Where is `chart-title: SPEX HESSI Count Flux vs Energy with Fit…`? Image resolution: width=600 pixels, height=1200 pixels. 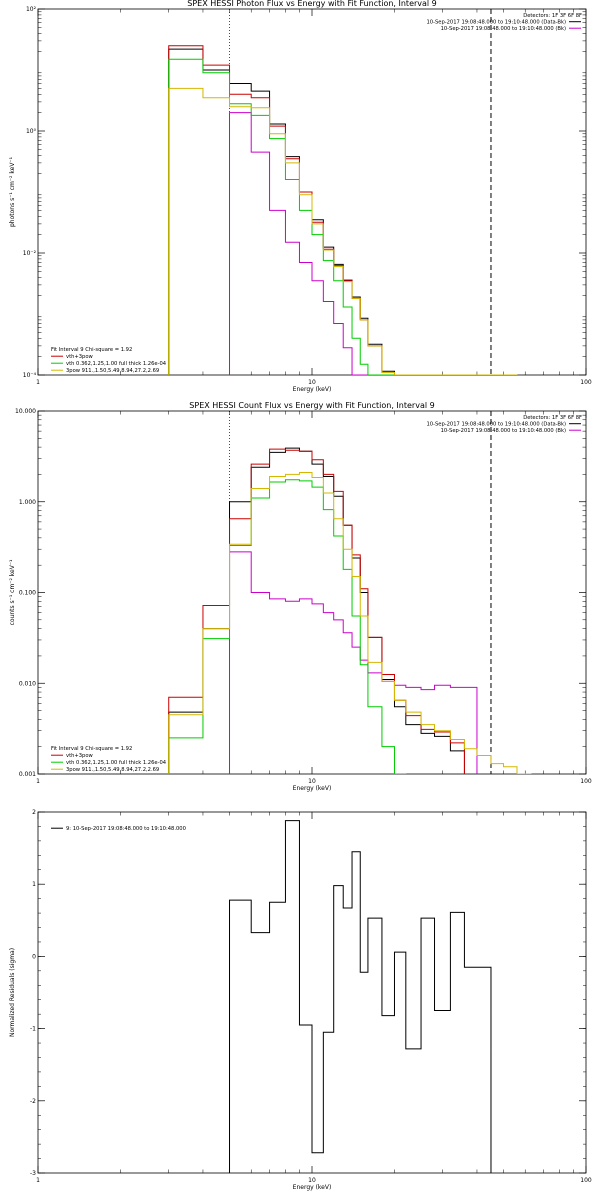
chart-title: SPEX HESSI Count Flux vs Energy with Fit… is located at coordinates (311, 405).